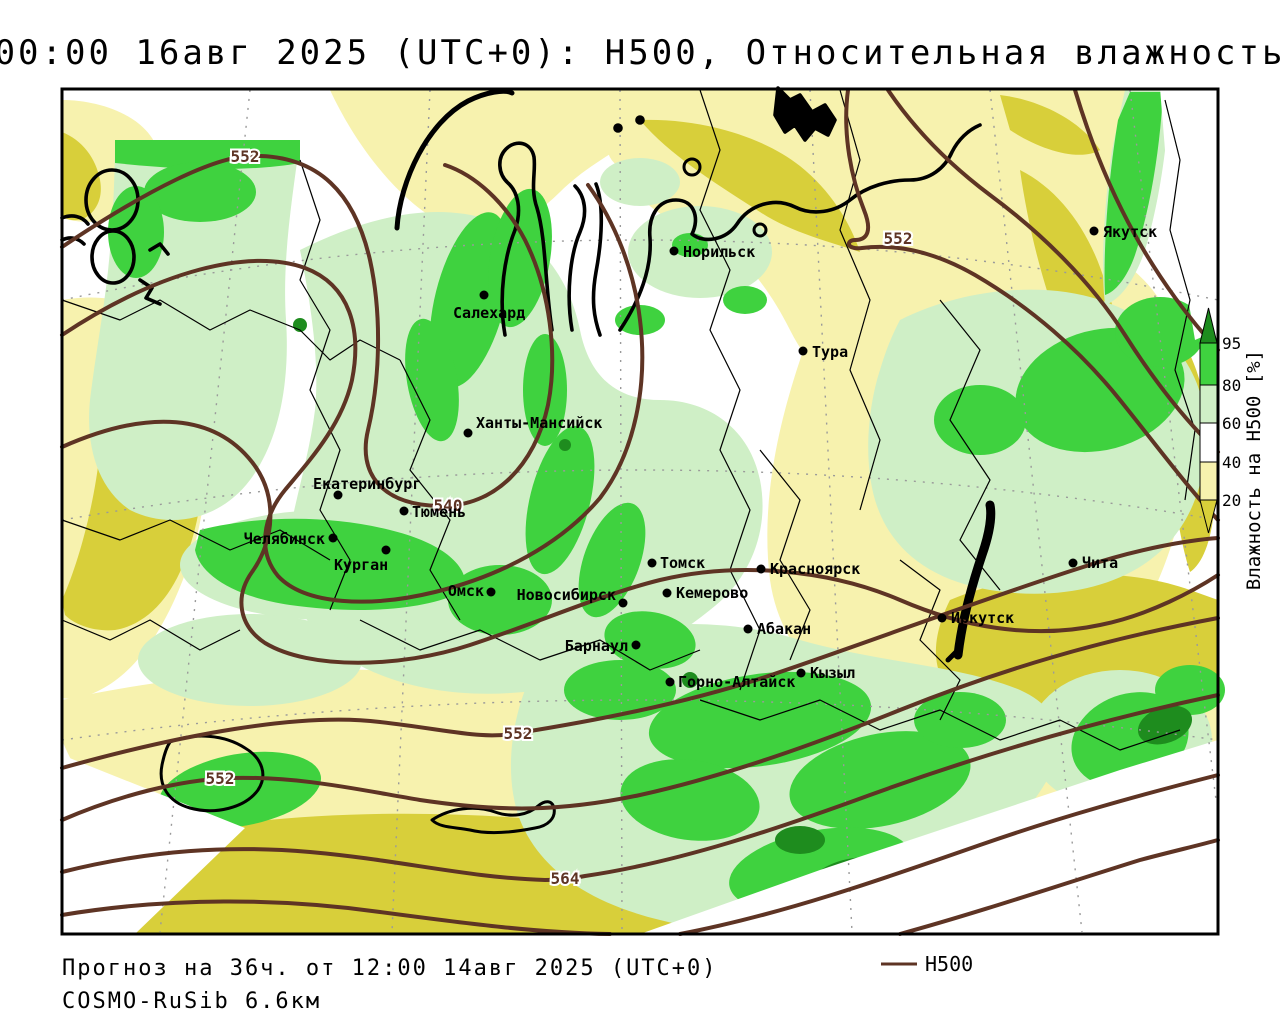 Image resolution: width=1280 pixels, height=1028 pixels. I want to click on city-label: Ханты-Мансийск, so click(539, 423).